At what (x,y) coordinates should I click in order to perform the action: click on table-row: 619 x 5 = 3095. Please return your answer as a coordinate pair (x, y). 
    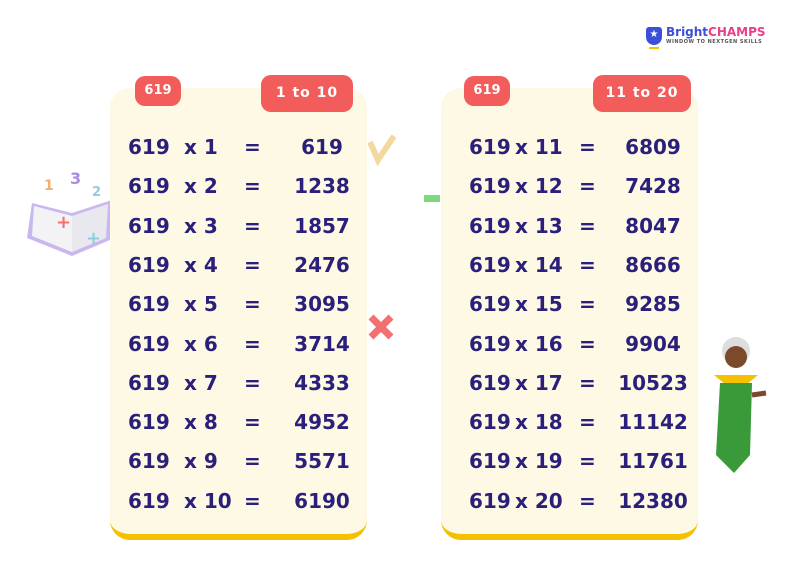
    Looking at the image, I should click on (238, 304).